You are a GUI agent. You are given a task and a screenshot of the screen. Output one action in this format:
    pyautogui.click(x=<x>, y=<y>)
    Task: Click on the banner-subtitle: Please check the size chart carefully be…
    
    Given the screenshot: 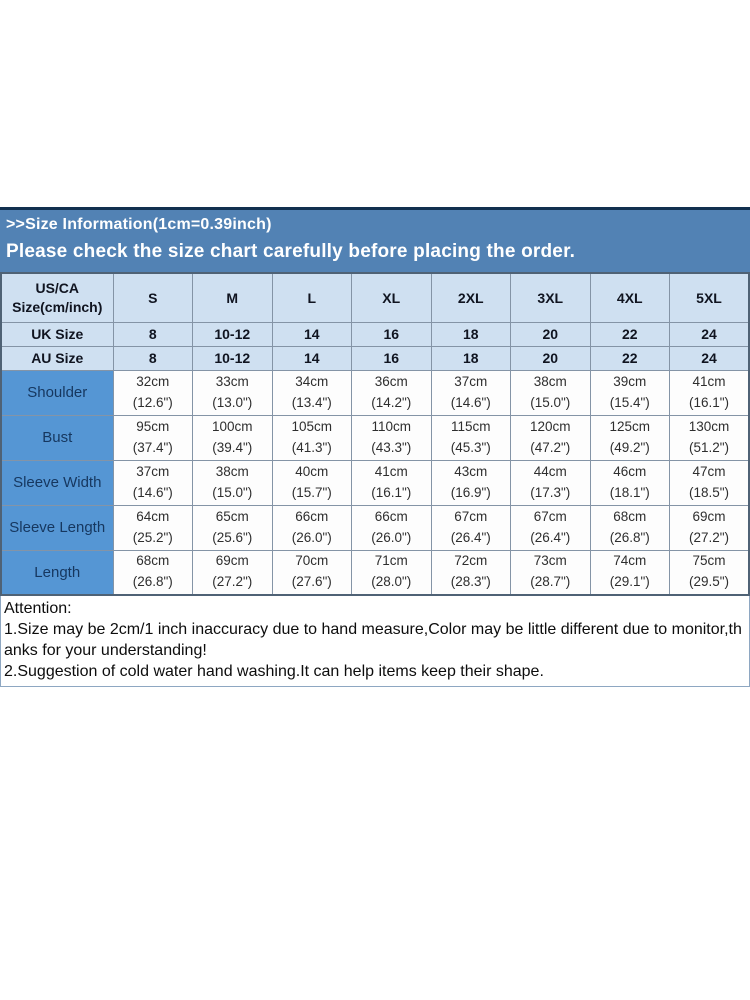 What is the action you would take?
    pyautogui.click(x=291, y=251)
    